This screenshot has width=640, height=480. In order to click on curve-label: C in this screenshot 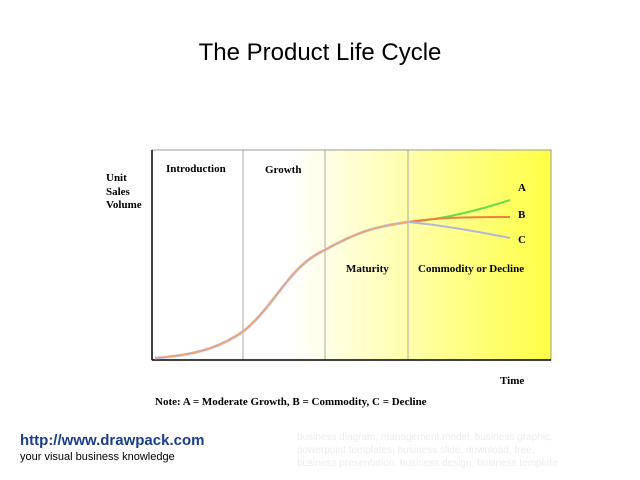, I will do `click(522, 240)`.